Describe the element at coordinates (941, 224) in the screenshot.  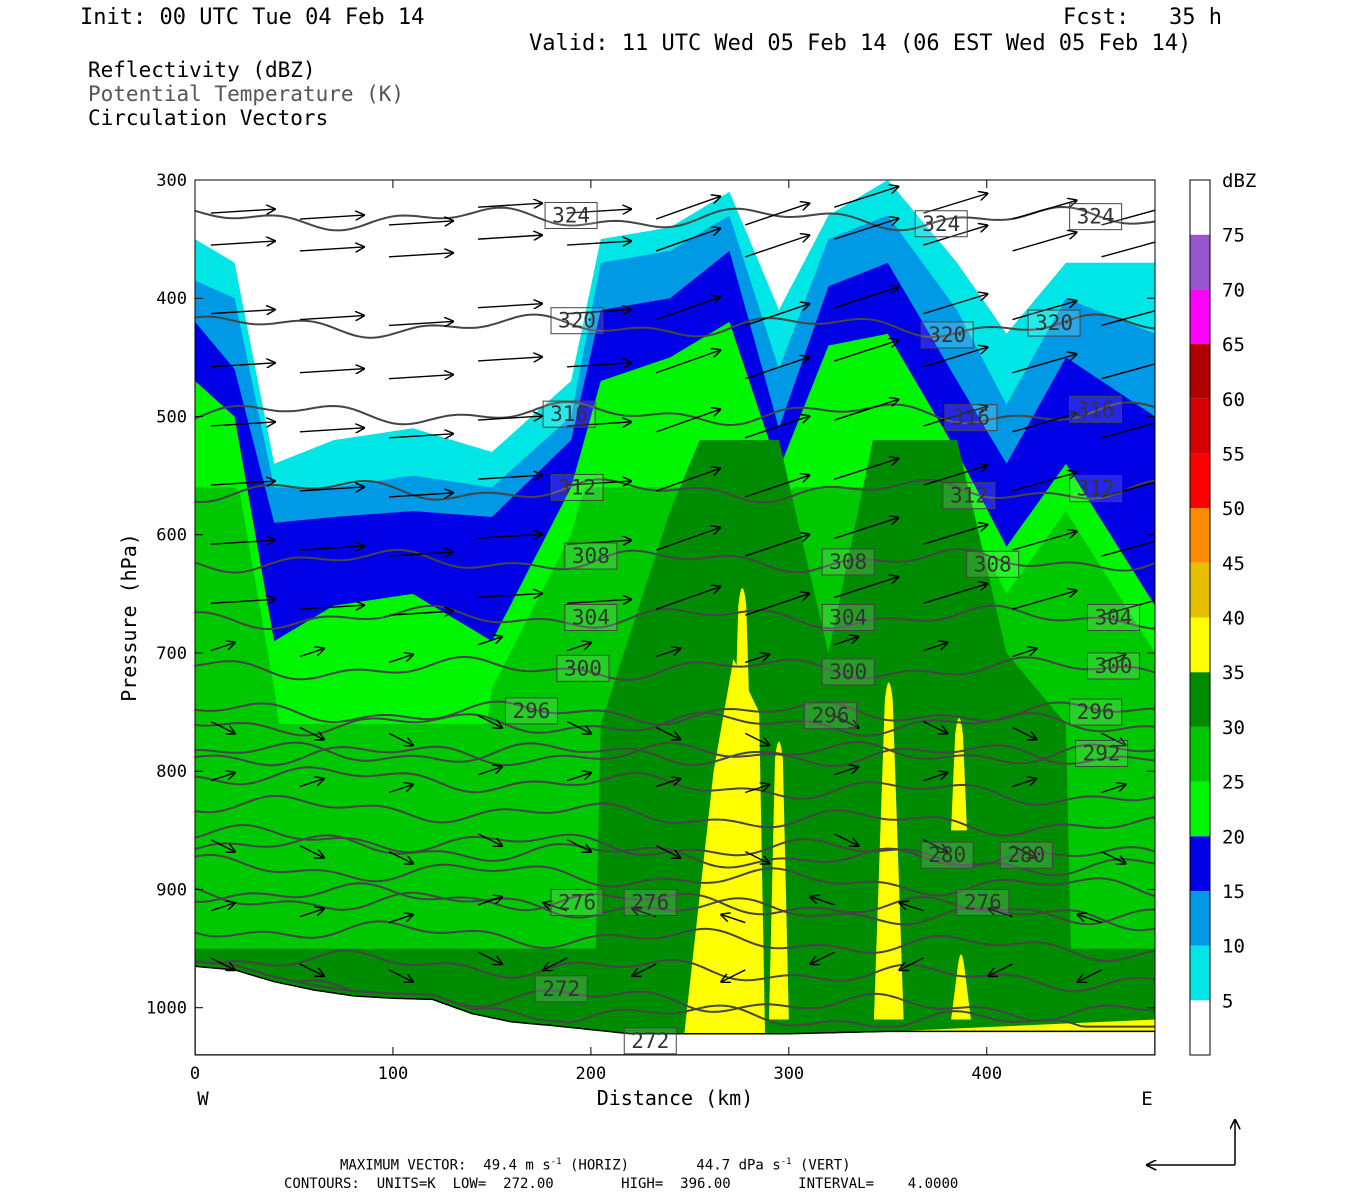
I see `contour-label: 324` at that location.